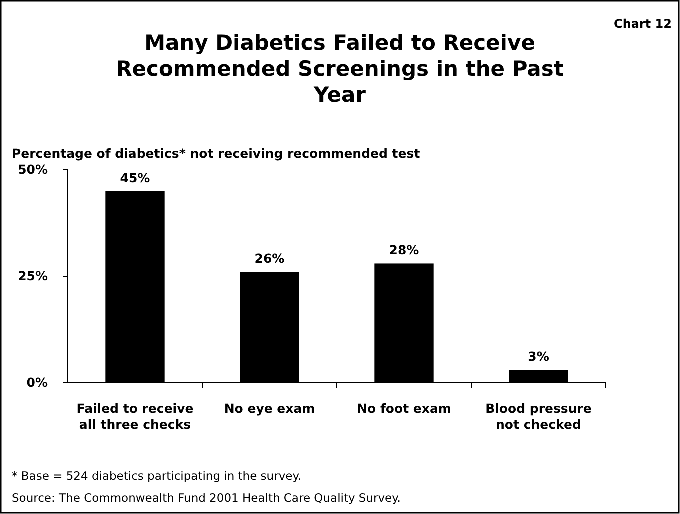 The image size is (680, 514). Describe the element at coordinates (206, 498) in the screenshot. I see `source-note: Source: The Commonwealth Fund 2001 Health Care Quality Survey.` at that location.